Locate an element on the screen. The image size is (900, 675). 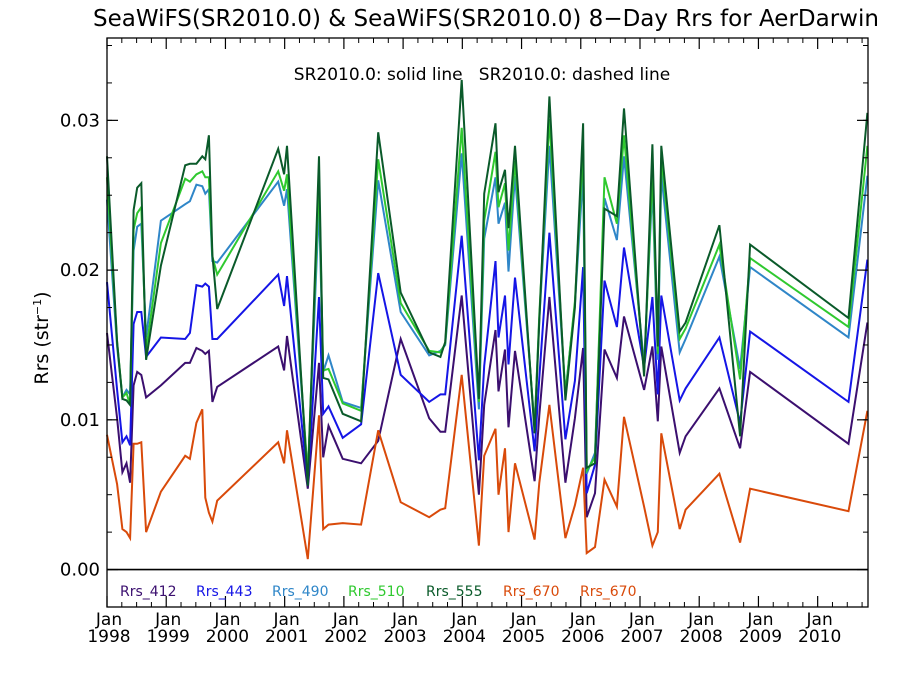
legend-entry-rrs-510: Rrs_510 is located at coordinates (376, 592).